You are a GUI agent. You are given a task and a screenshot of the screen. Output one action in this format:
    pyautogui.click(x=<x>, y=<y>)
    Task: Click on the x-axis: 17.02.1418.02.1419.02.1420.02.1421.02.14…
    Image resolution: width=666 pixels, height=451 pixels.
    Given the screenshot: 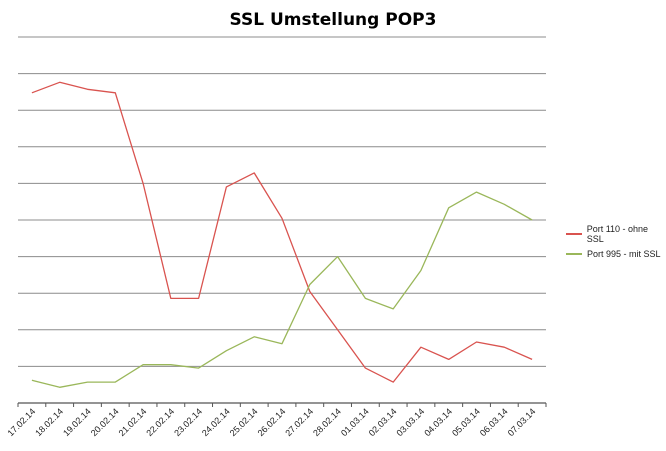 What is the action you would take?
    pyautogui.click(x=276, y=420)
    